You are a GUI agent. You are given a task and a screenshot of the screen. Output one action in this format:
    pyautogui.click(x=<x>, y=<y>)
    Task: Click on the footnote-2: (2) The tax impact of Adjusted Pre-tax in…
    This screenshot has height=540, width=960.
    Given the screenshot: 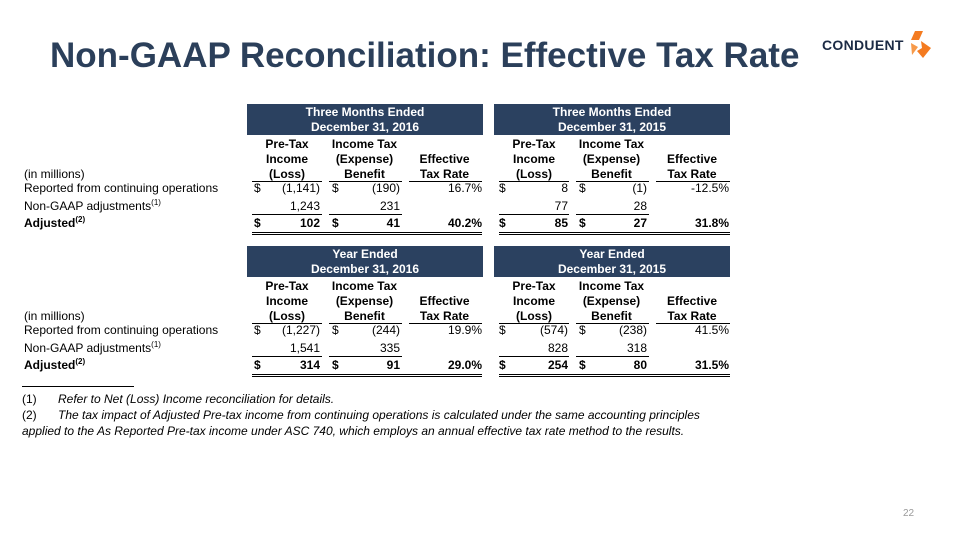 What is the action you would take?
    pyautogui.click(x=361, y=423)
    